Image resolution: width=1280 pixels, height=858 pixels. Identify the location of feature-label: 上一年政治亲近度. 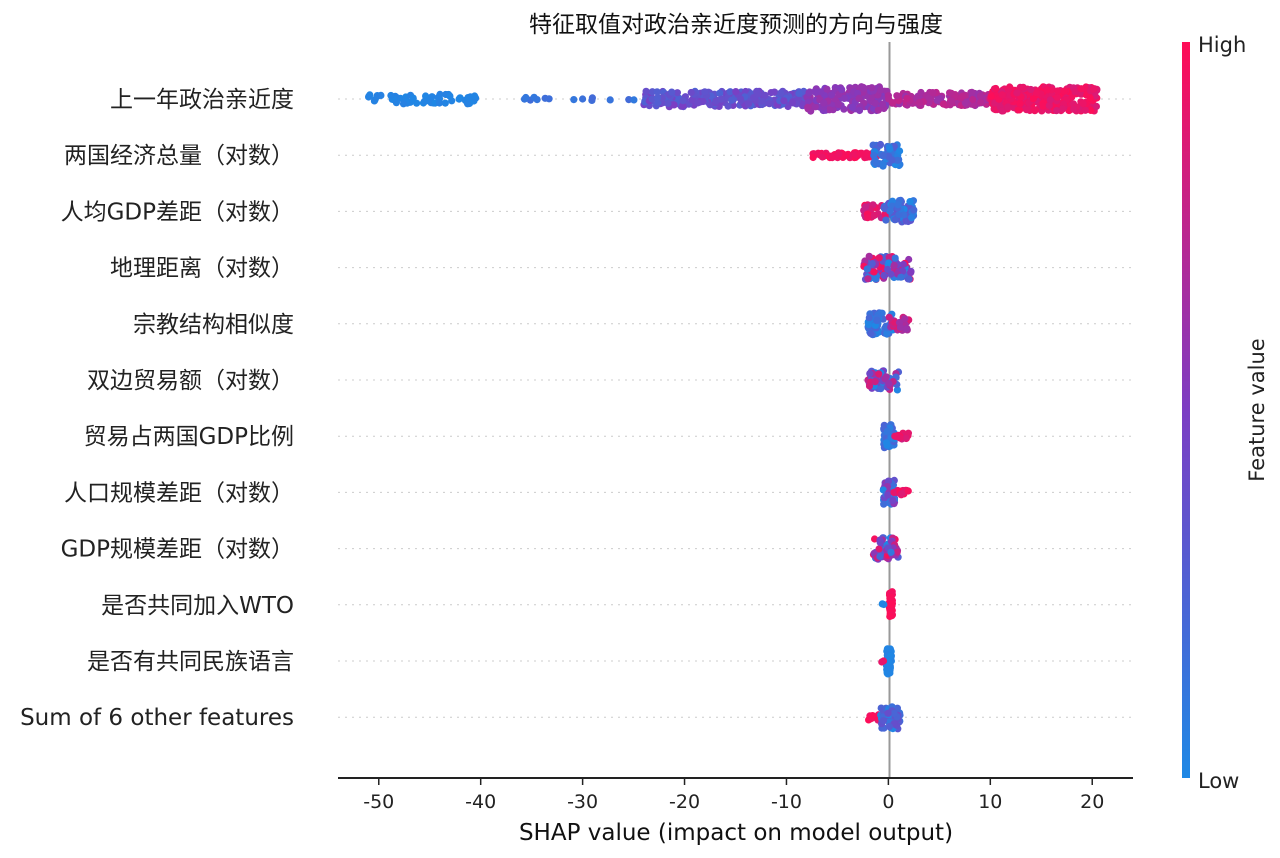
(202, 100).